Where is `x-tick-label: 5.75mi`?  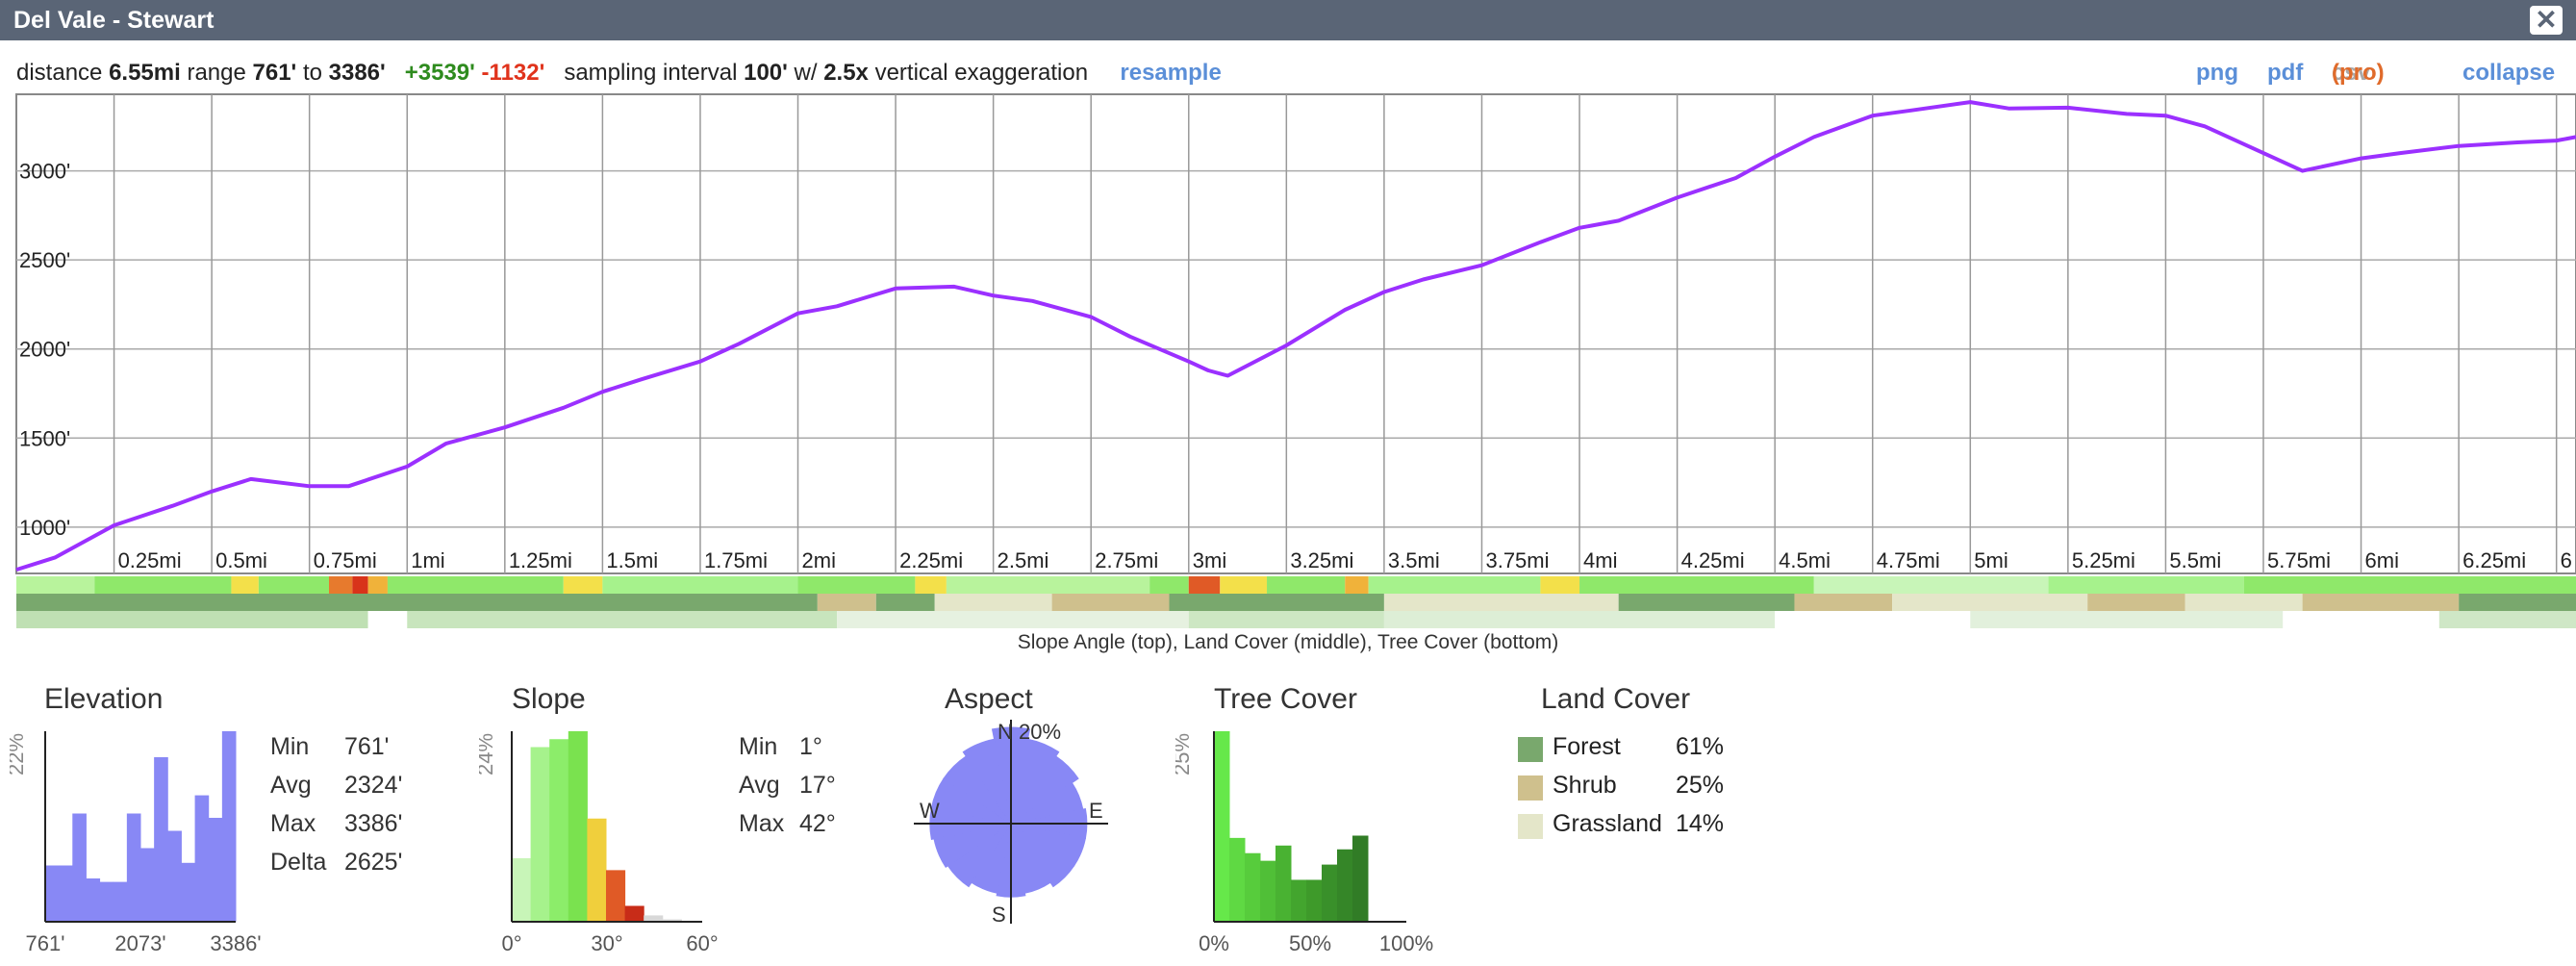 x-tick-label: 5.75mi is located at coordinates (2299, 560).